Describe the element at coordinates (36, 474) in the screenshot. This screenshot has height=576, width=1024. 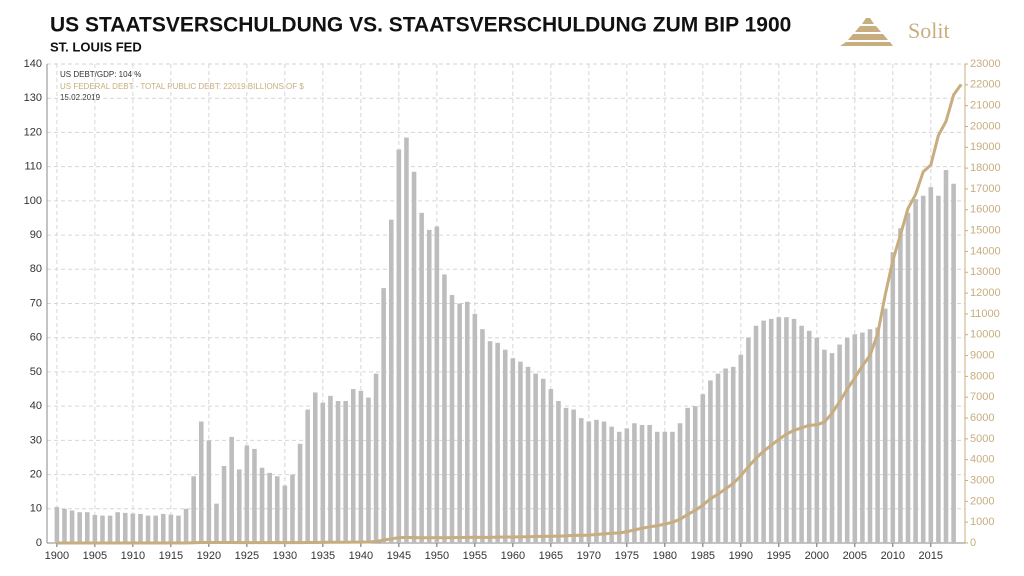
I see `y-tick-label: 20` at that location.